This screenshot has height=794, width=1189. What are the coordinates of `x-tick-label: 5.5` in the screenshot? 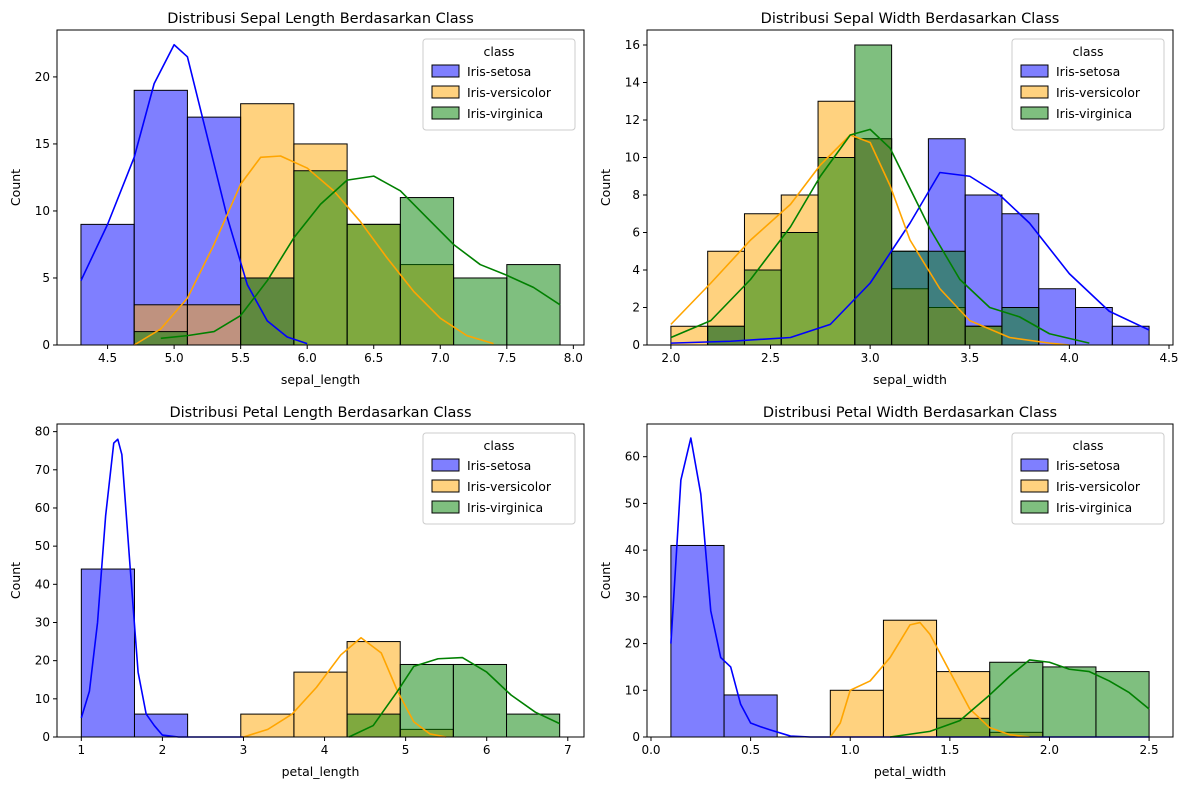 It's located at (240, 358).